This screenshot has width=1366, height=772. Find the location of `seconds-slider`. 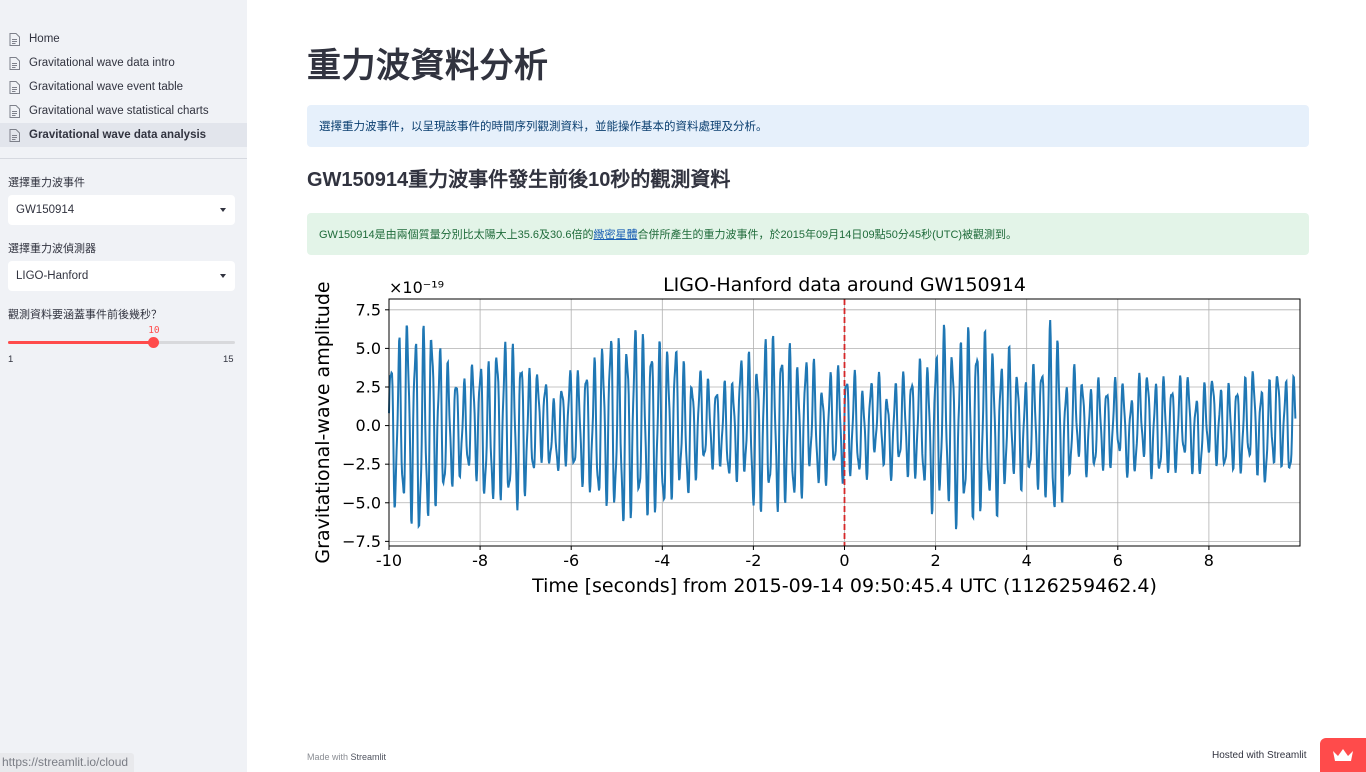

seconds-slider is located at coordinates (121, 342).